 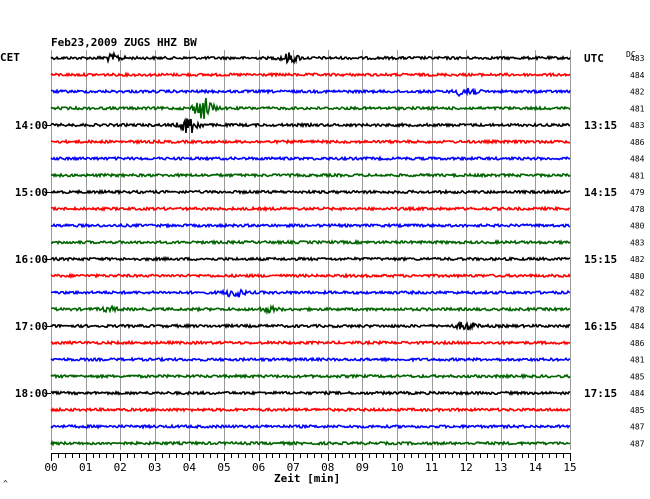 I want to click on x-tick-label: 15, so click(x=569, y=467).